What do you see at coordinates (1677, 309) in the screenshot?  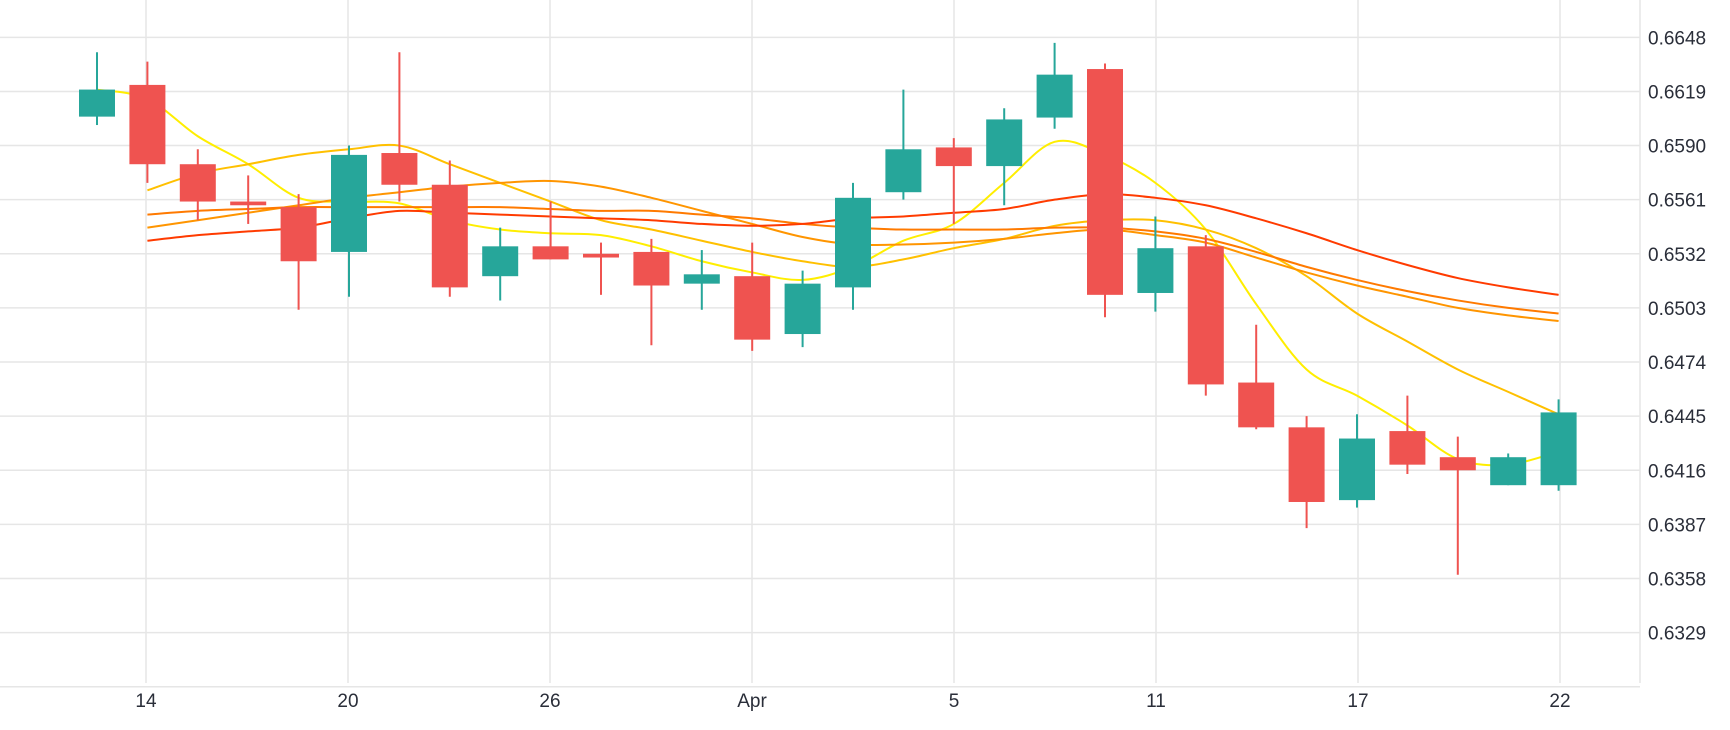 I see `y-tick-label: 0.6503` at bounding box center [1677, 309].